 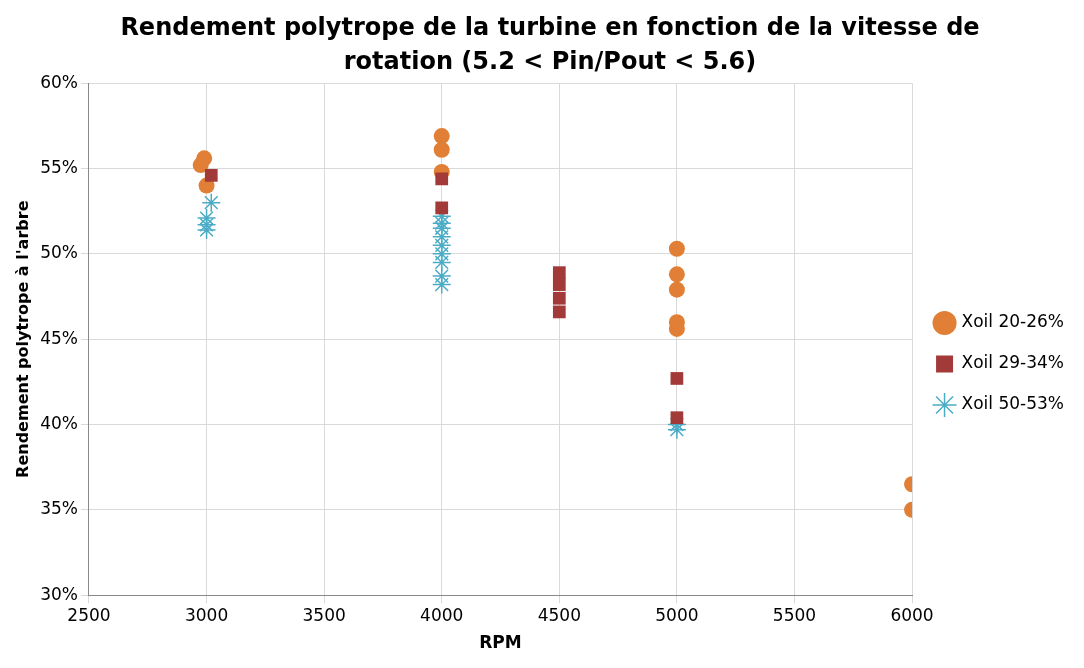 I want to click on legend-label: Xoil 29-34%, so click(x=1012, y=362).